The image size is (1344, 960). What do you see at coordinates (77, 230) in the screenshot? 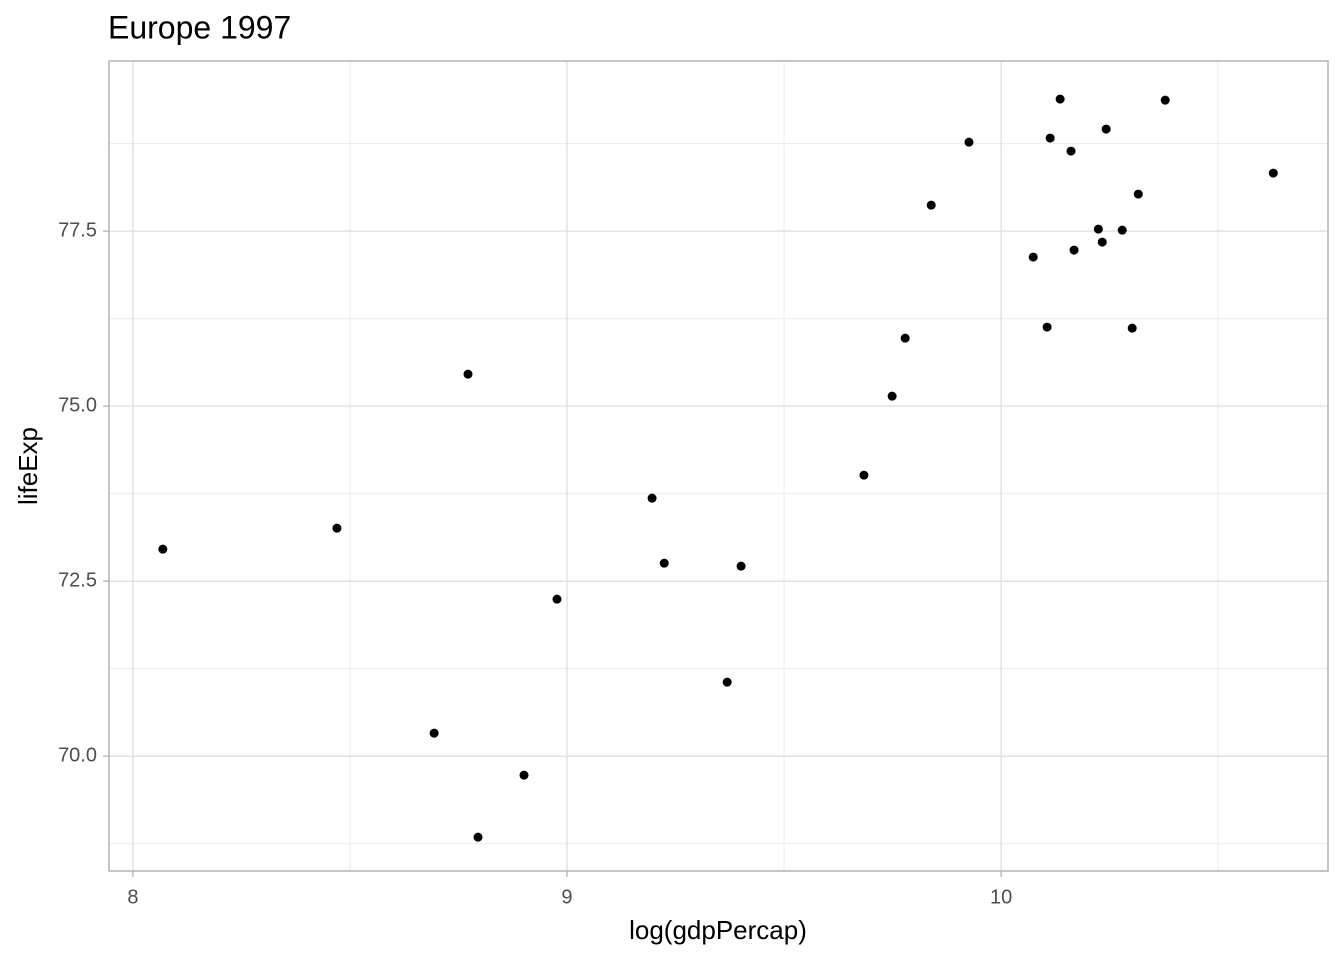
I see `y-tick-label: 77.5` at bounding box center [77, 230].